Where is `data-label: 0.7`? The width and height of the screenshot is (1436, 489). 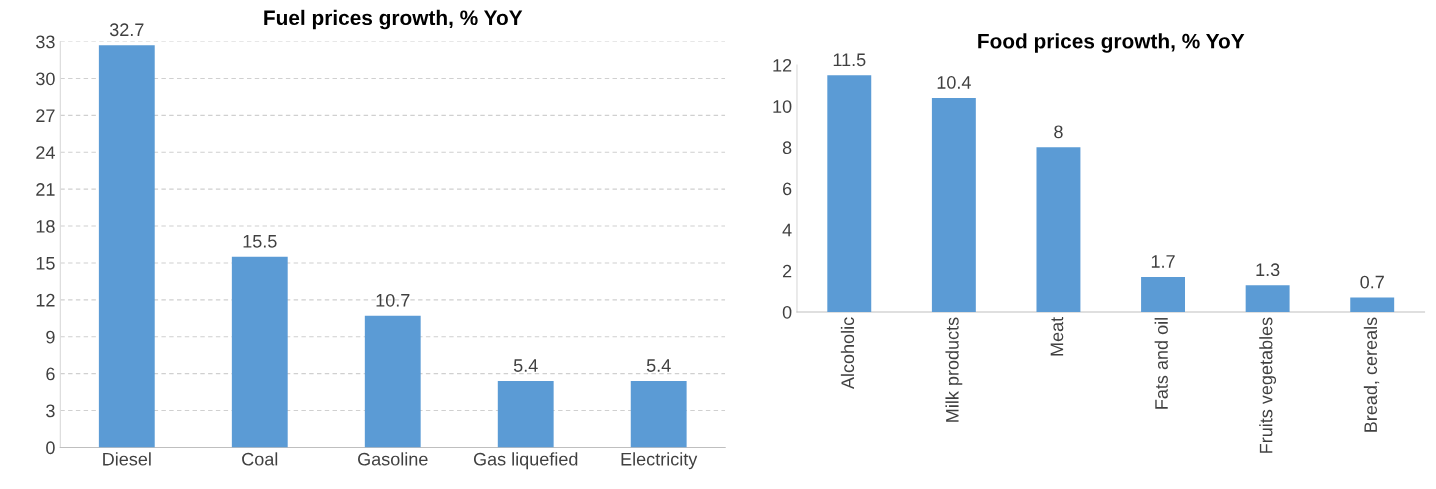 data-label: 0.7 is located at coordinates (1372, 282).